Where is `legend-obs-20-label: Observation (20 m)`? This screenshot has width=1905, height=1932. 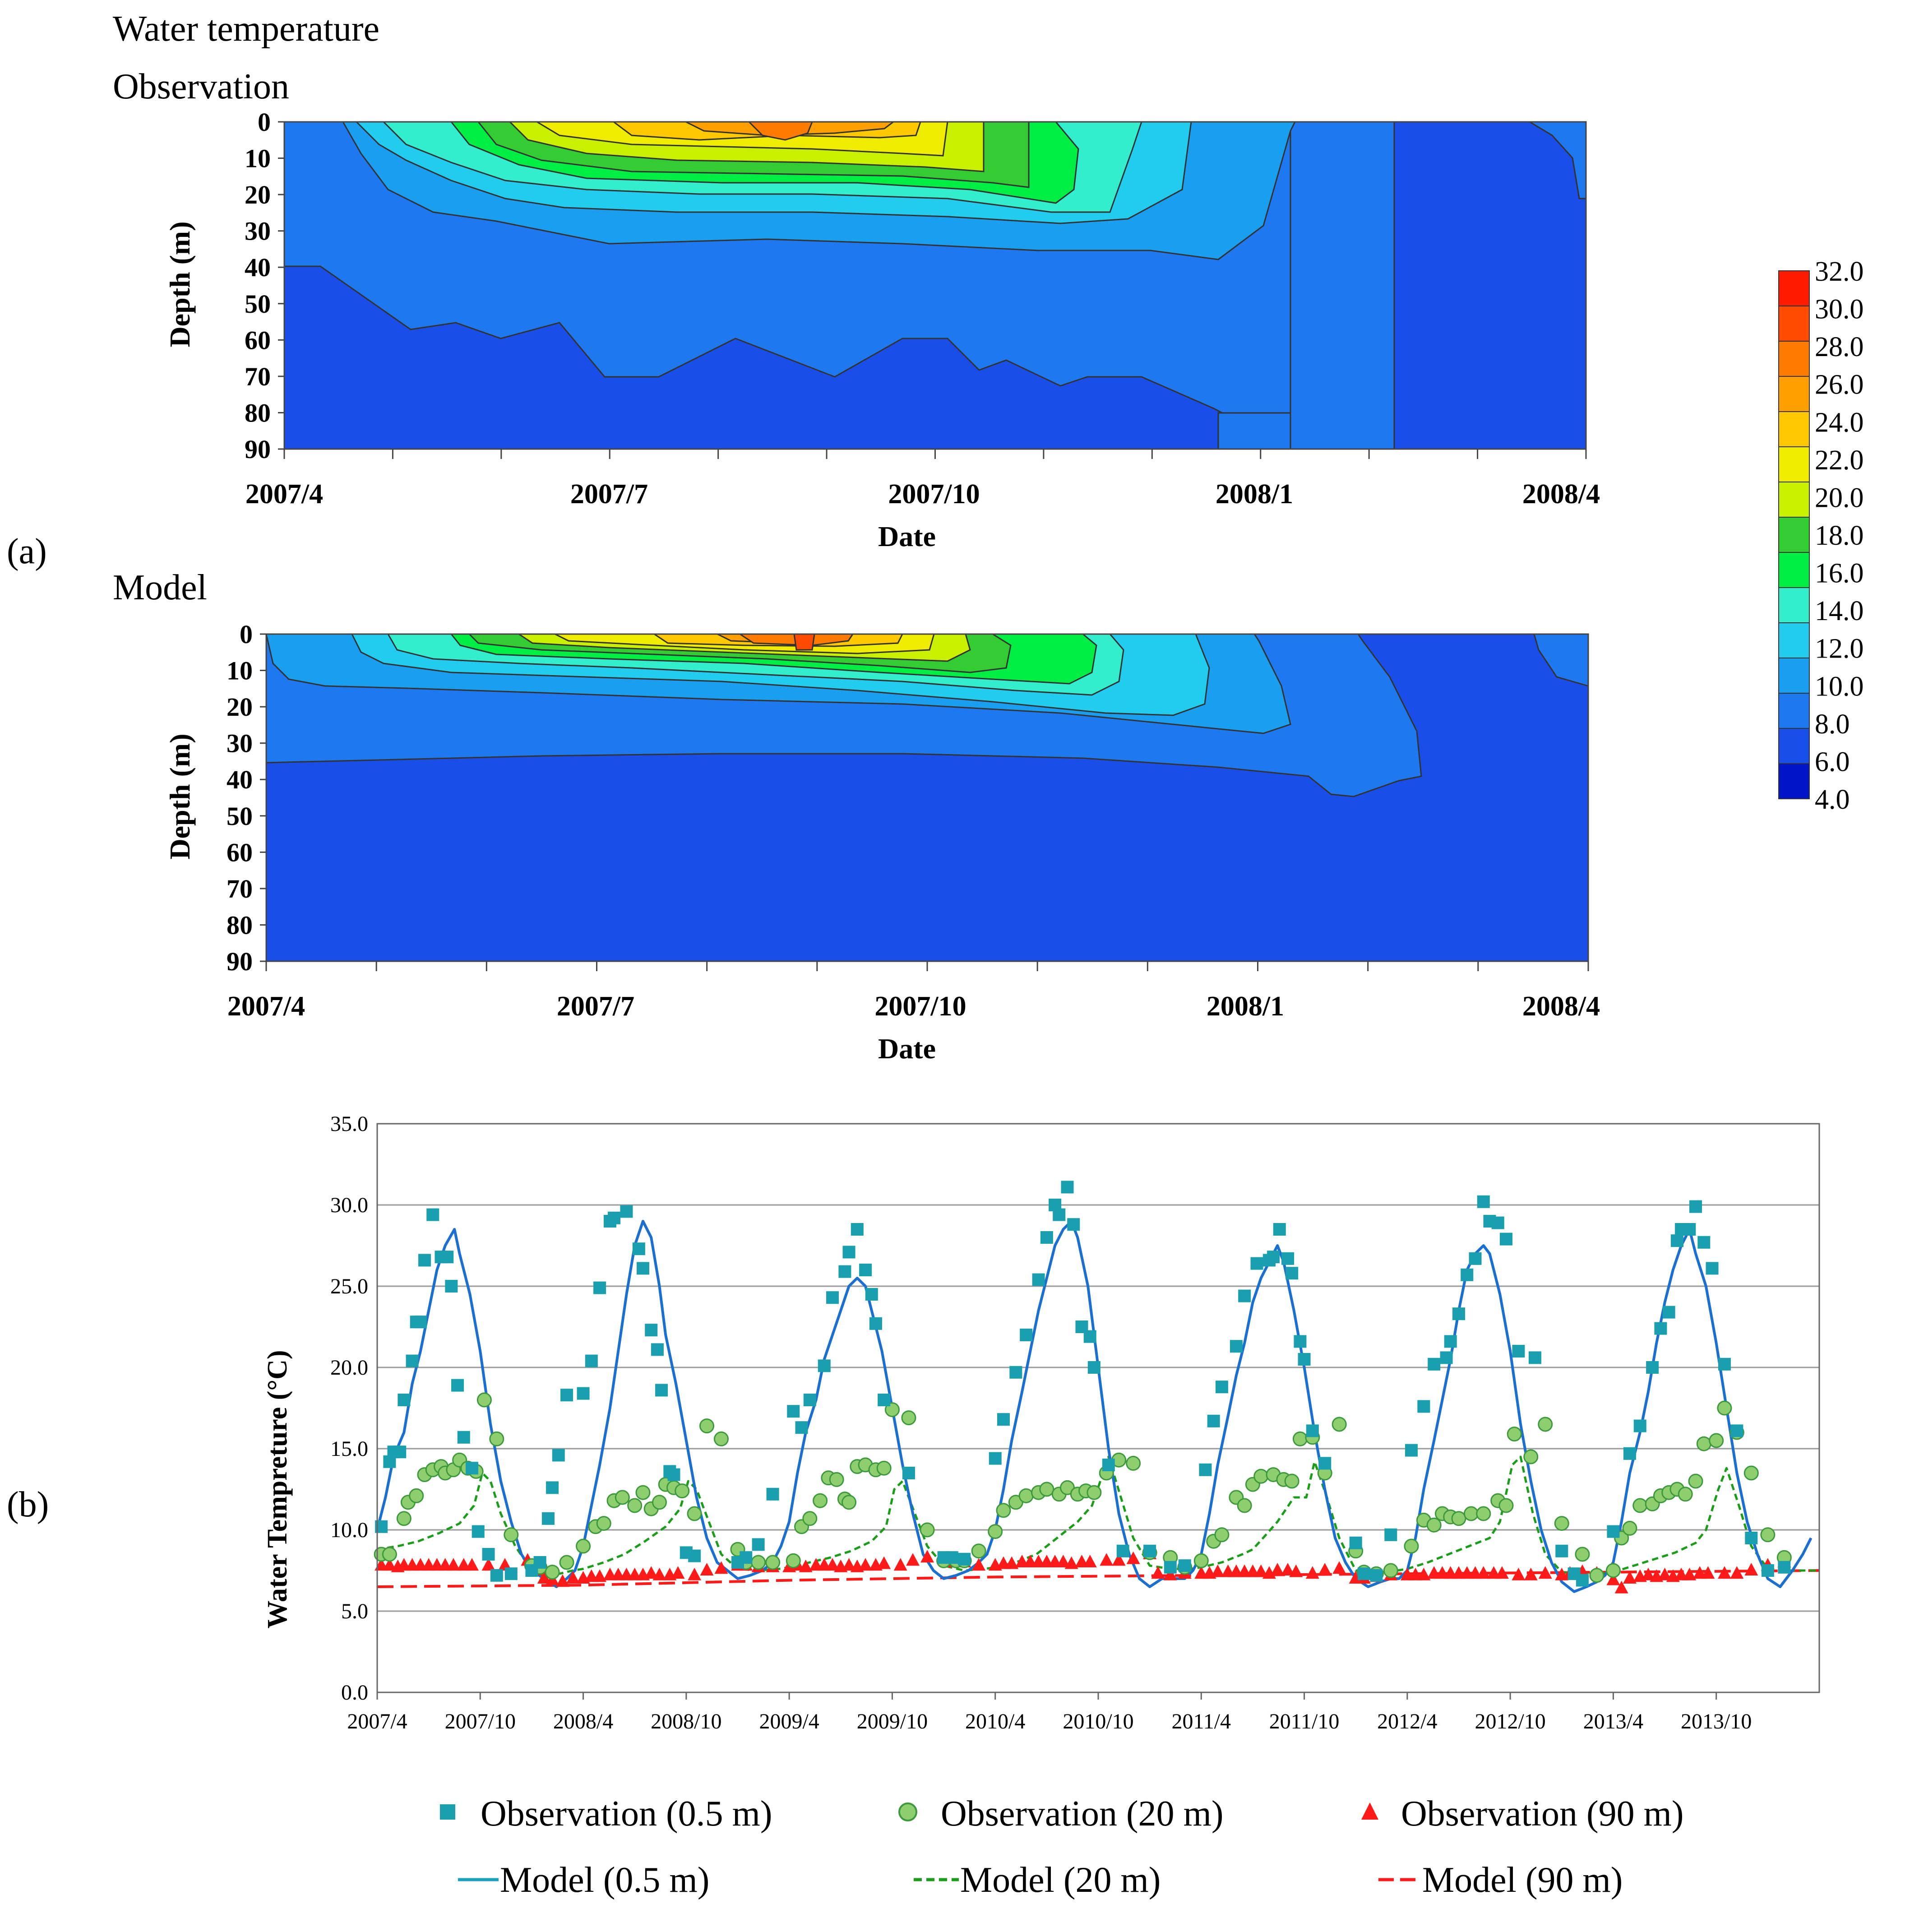
legend-obs-20-label: Observation (20 m) is located at coordinates (1082, 1814).